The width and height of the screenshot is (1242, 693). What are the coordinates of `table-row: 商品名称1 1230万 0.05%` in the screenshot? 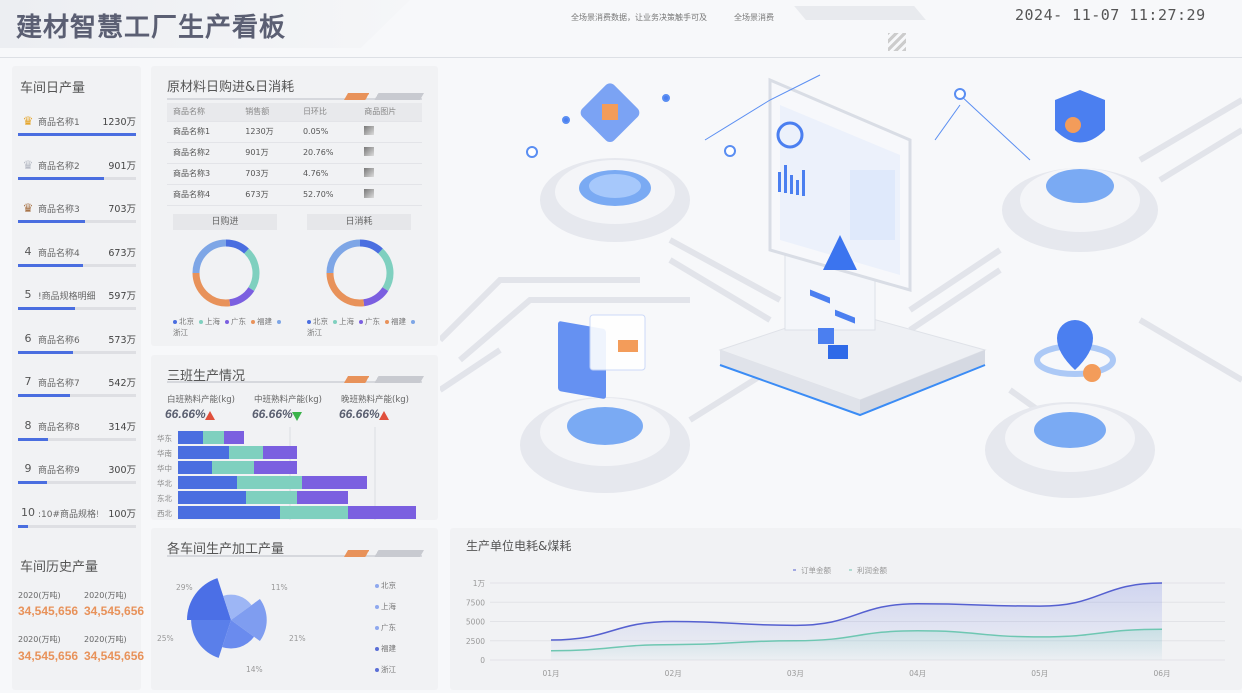 It's located at (294, 132).